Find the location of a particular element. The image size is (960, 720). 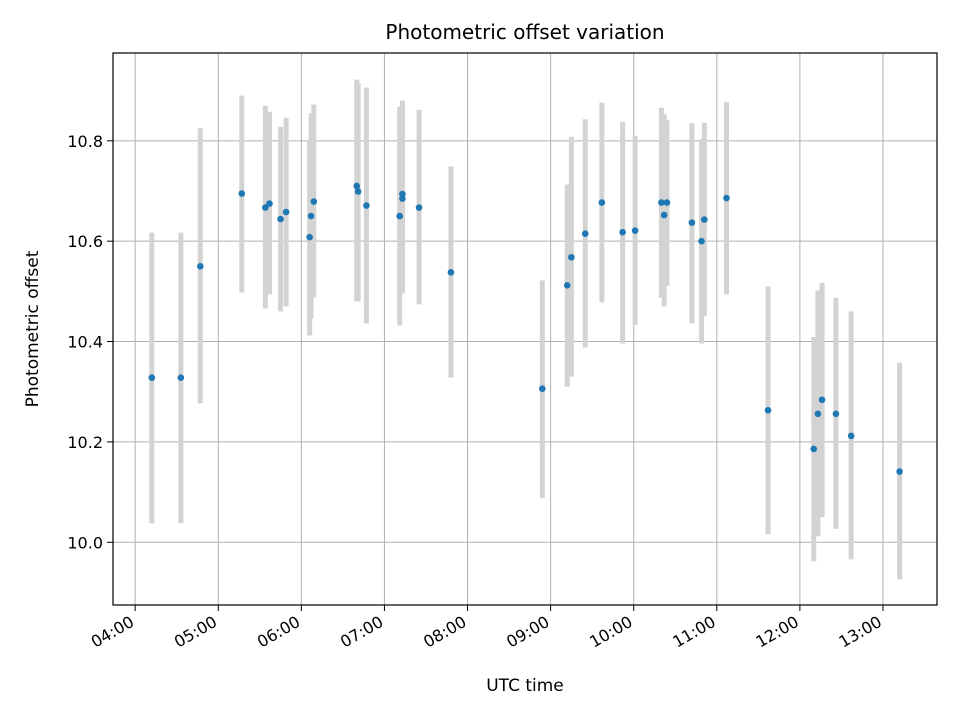

x-tick-label: 12:00 is located at coordinates (776, 632).